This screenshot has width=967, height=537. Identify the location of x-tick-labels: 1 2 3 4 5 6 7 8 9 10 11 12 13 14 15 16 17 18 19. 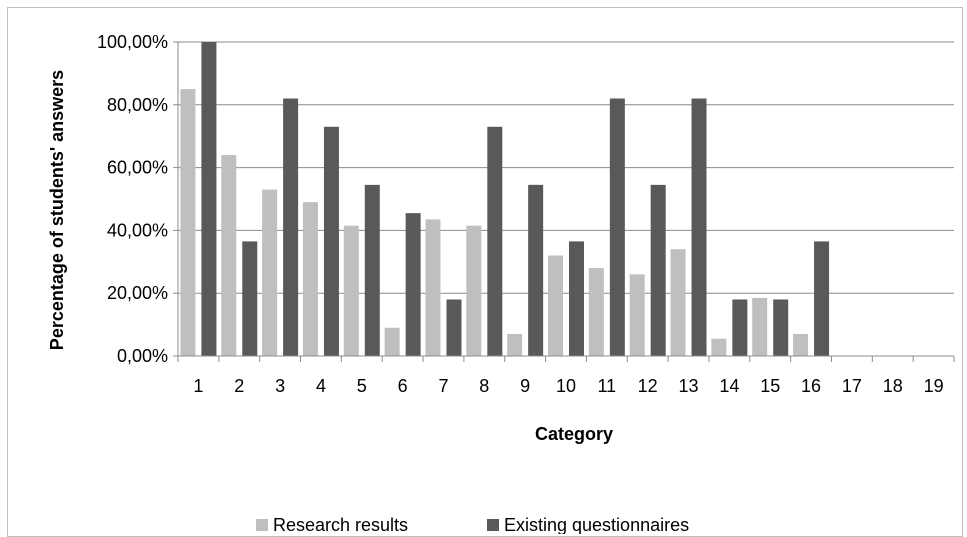
(568, 386).